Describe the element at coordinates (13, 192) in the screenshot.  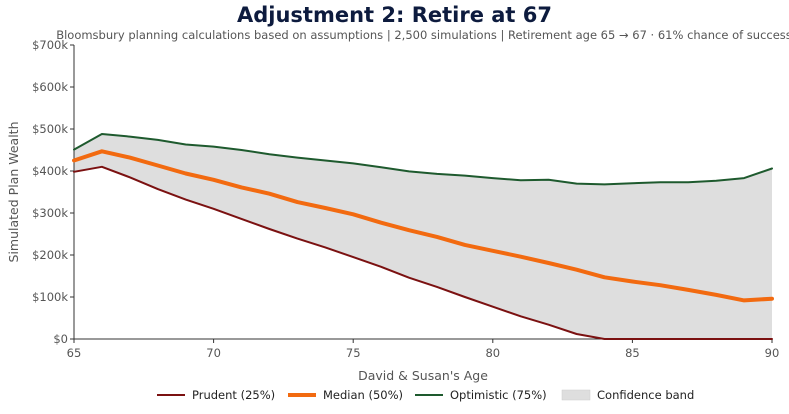
I see `y-axis-label: Simulated Plan Wealth` at that location.